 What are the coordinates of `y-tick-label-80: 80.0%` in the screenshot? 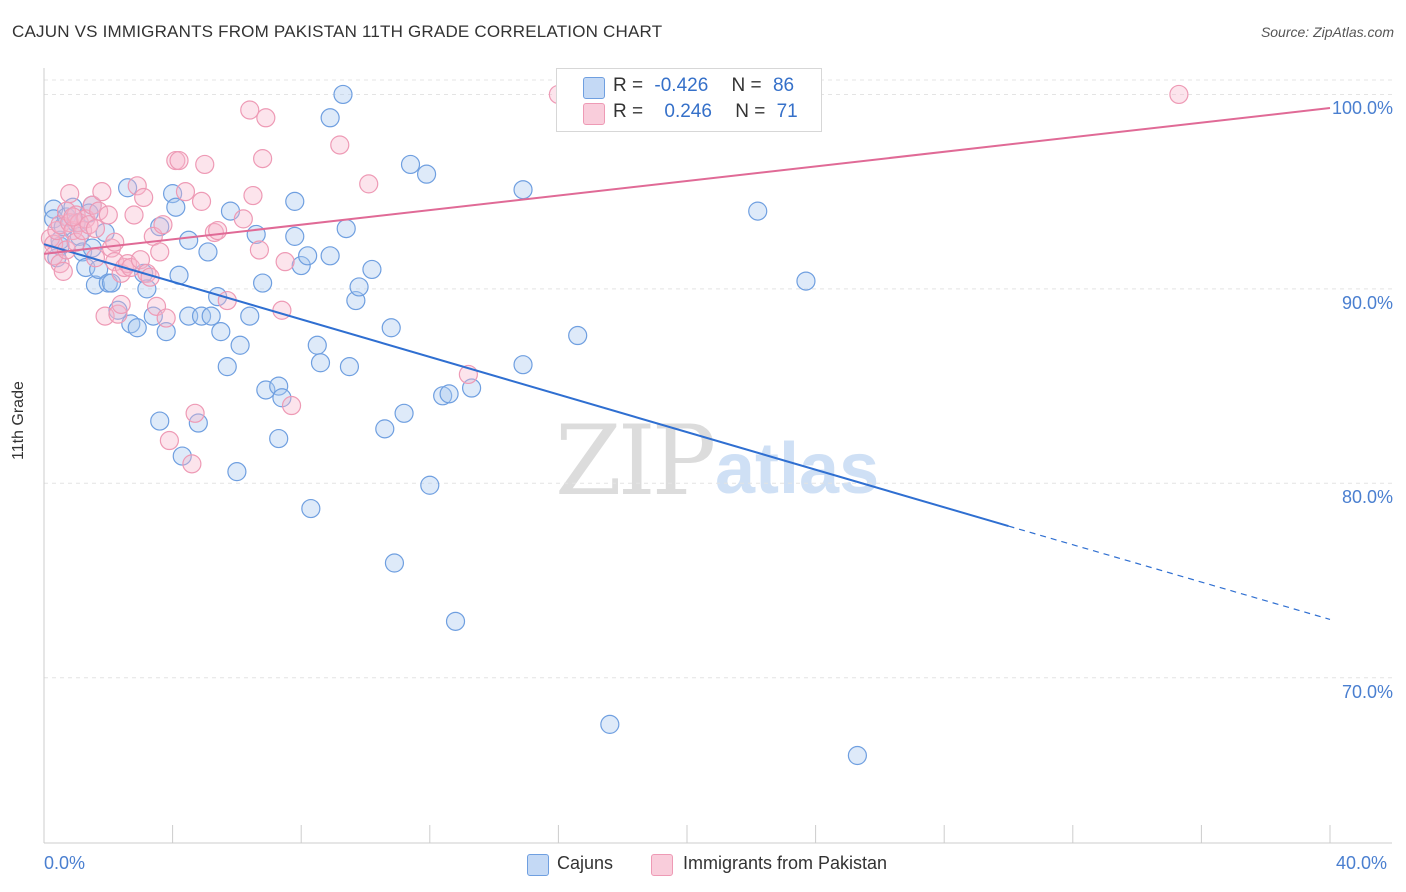 It's located at (1367, 497).